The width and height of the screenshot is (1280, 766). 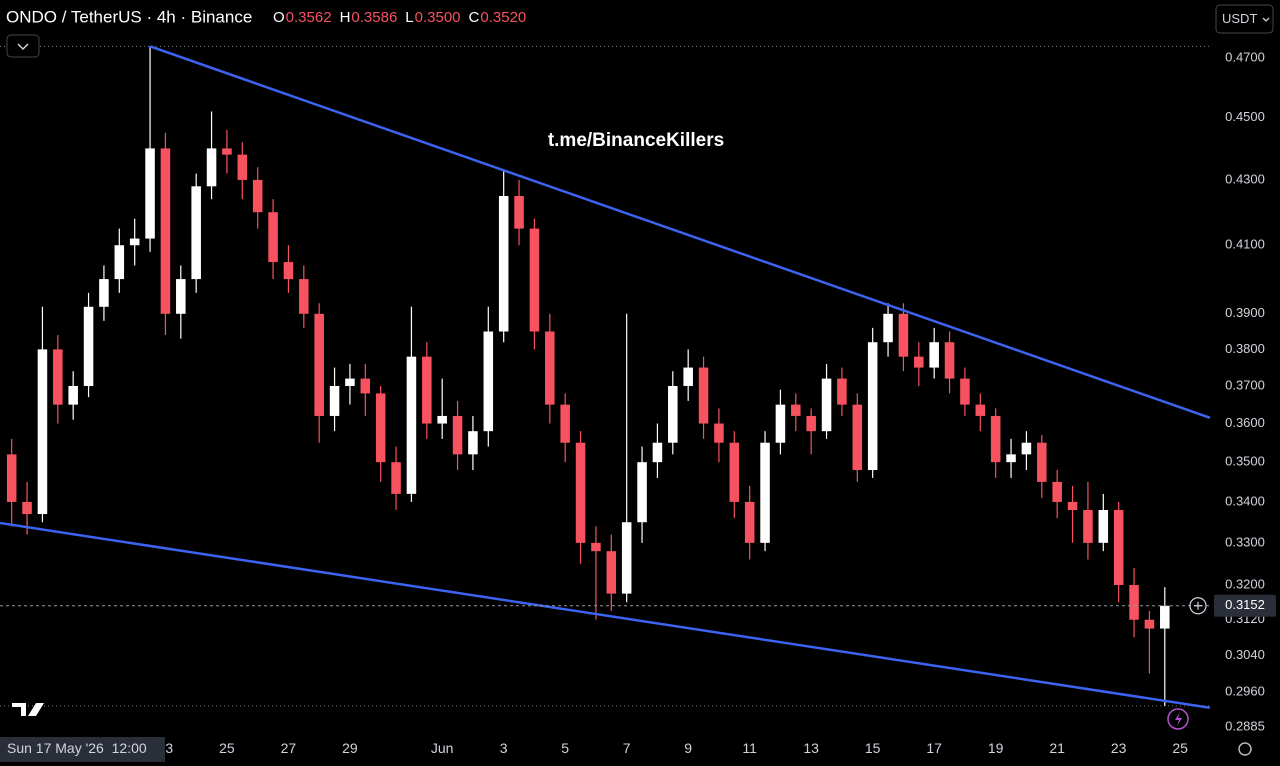 I want to click on y-tick-label: 0.2960, so click(x=1245, y=690).